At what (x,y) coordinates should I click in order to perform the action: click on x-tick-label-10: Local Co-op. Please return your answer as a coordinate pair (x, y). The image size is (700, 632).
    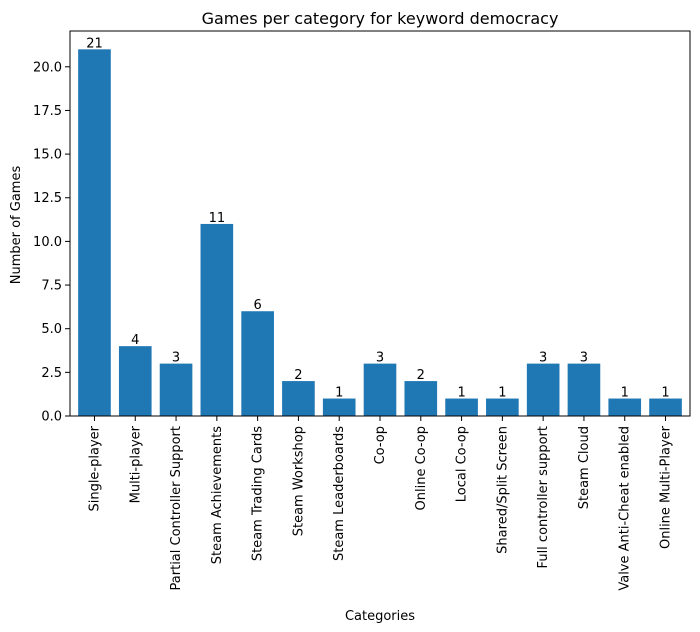
    Looking at the image, I should click on (462, 464).